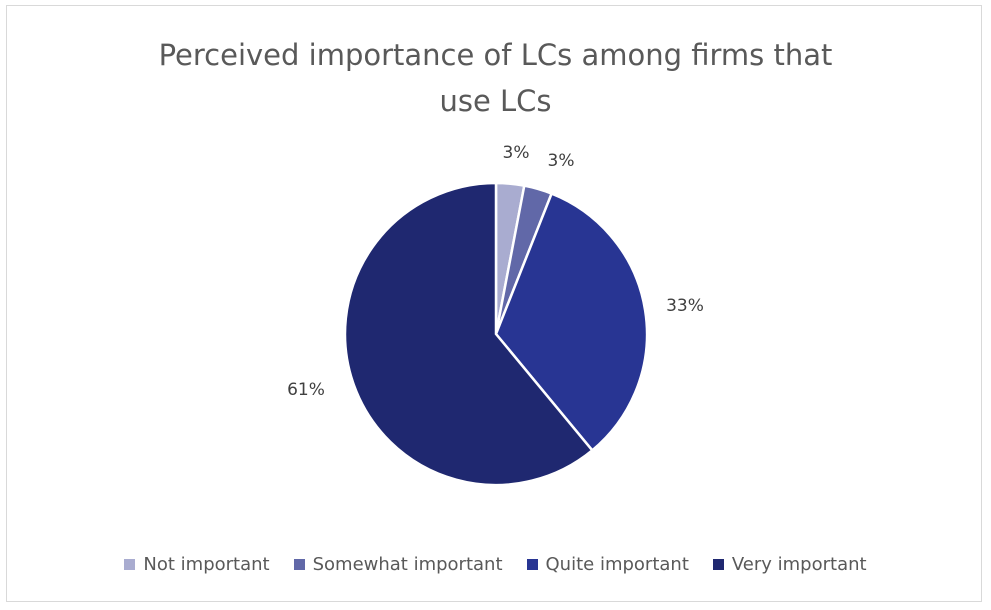 This screenshot has width=991, height=610. Describe the element at coordinates (495, 101) in the screenshot. I see `chart-title-line-2: use LCs` at that location.